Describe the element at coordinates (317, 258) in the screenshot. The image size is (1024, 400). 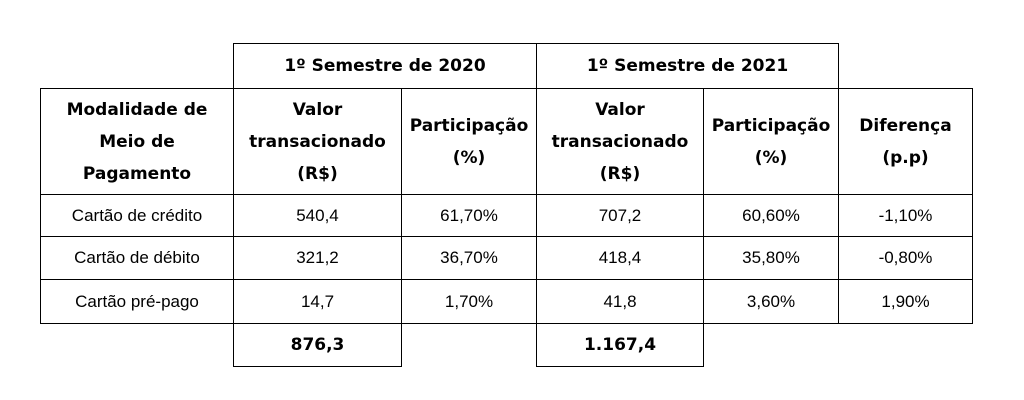
I see `table-cell-value-2020: 321,2` at that location.